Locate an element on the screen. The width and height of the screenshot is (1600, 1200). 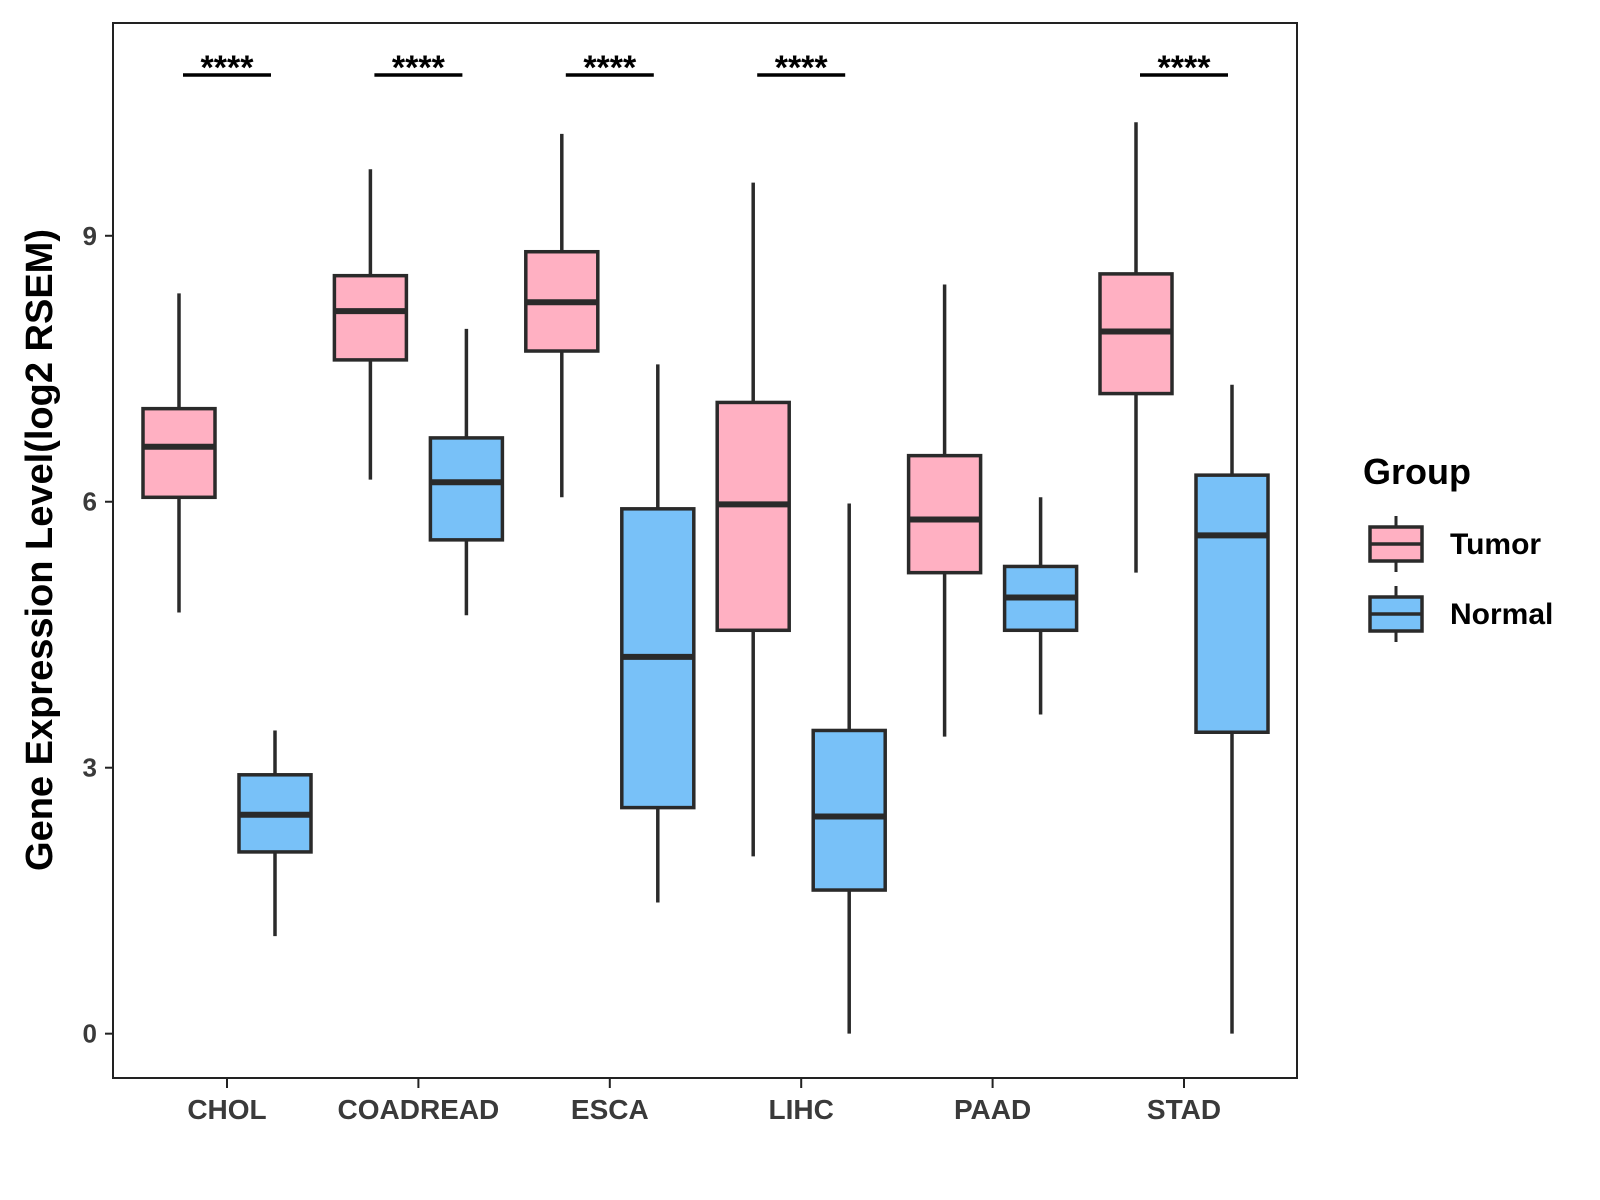
y-tick-label: 6 is located at coordinates (90, 502).